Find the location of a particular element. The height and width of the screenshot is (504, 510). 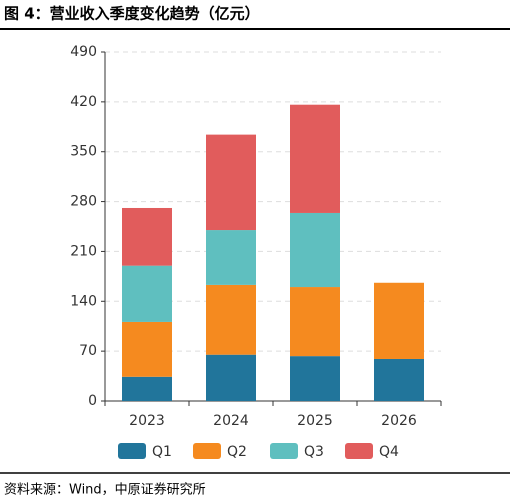

y-tick-label: 140 is located at coordinates (83, 301).